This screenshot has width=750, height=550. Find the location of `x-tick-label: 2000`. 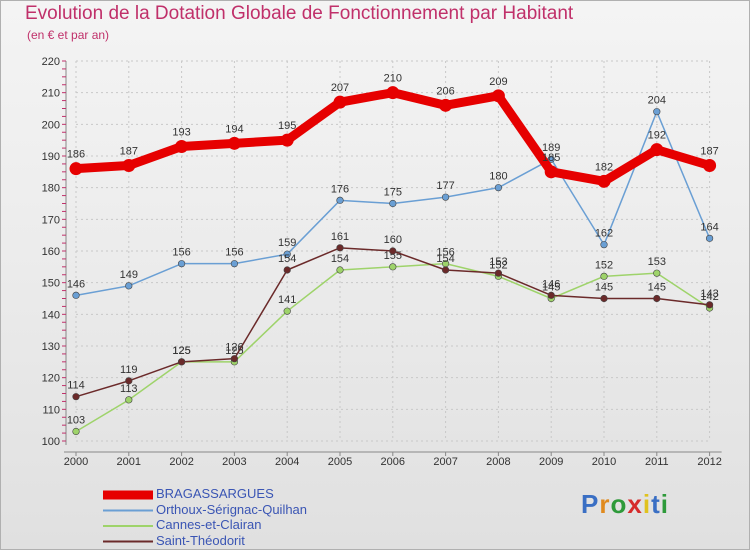

x-tick-label: 2000 is located at coordinates (76, 462).